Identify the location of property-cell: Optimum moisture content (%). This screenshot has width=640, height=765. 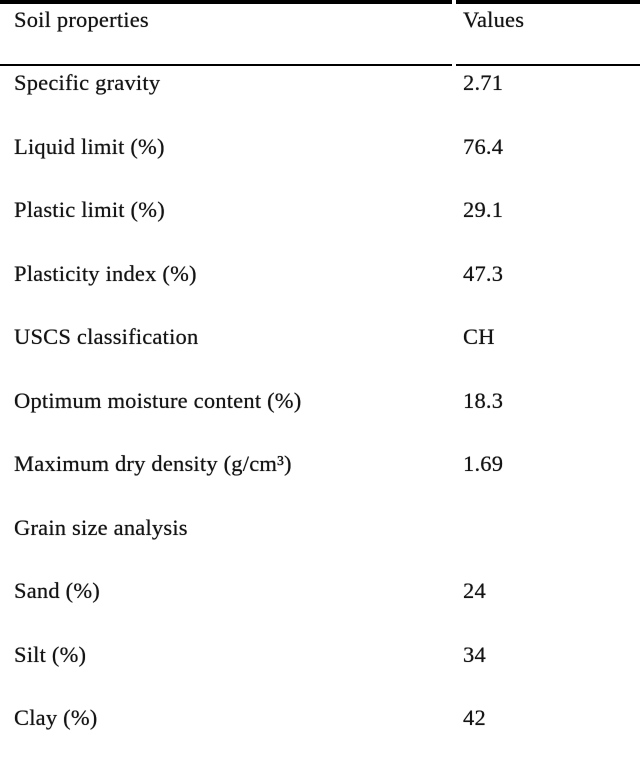
(158, 400).